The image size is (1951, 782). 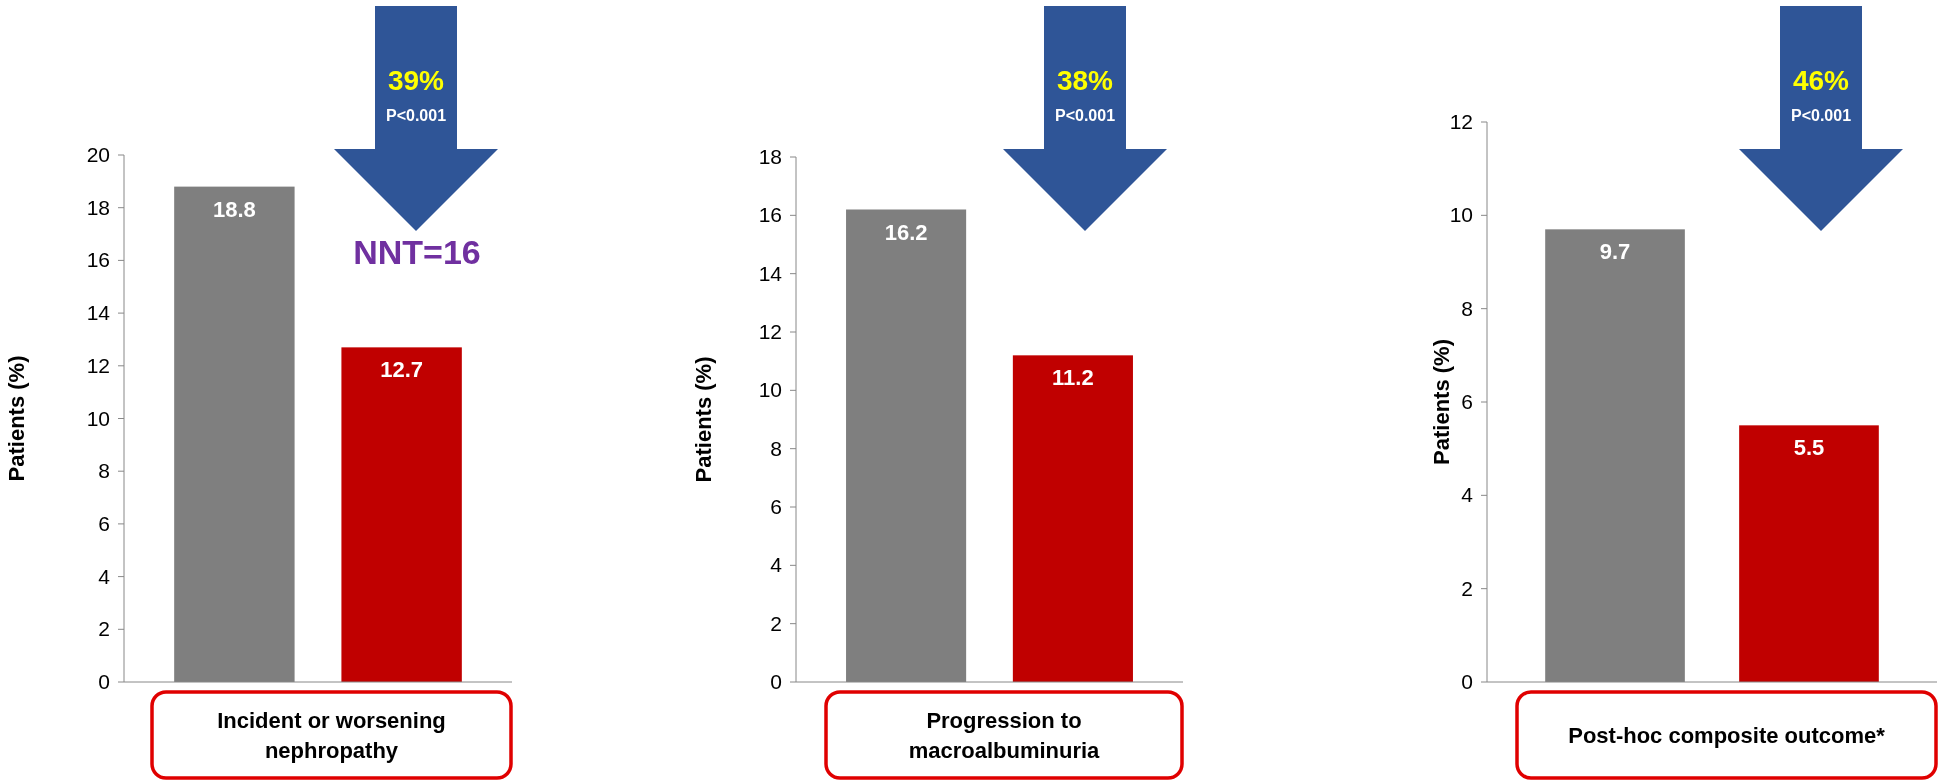 What do you see at coordinates (906, 232) in the screenshot?
I see `data-label: 16.2` at bounding box center [906, 232].